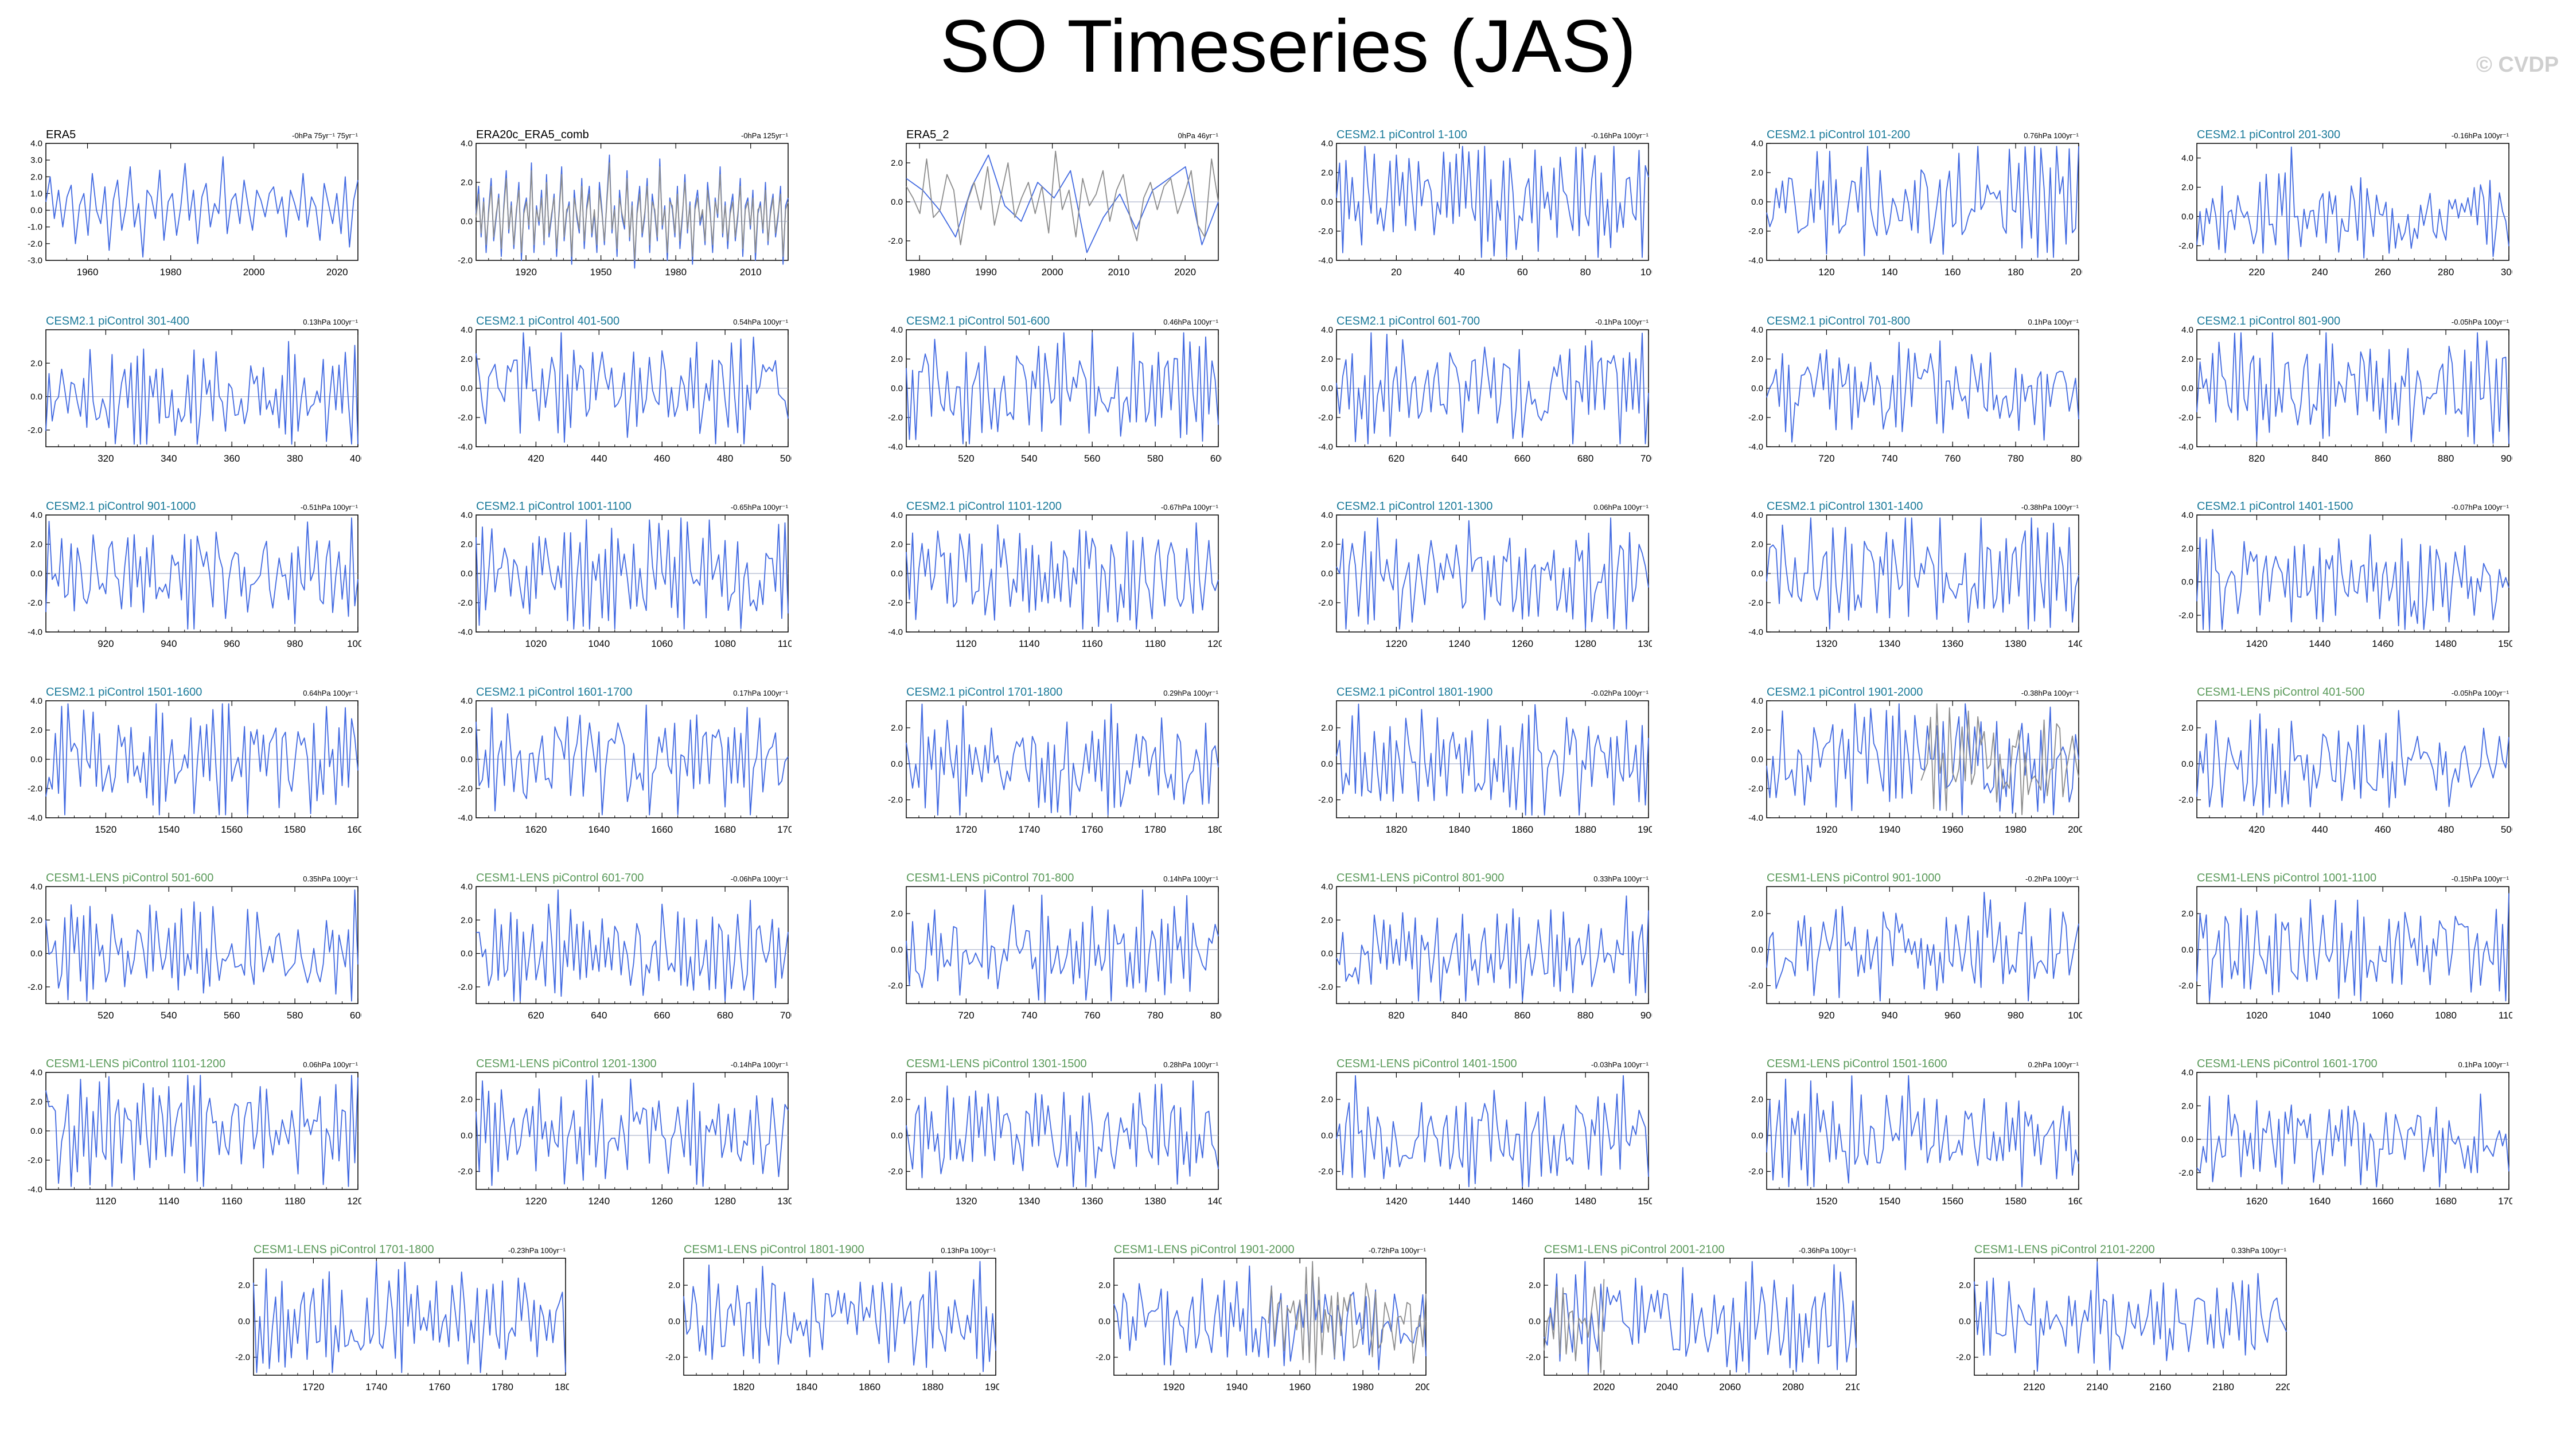  What do you see at coordinates (743, 1387) in the screenshot?
I see `x-tick-label: 1820` at bounding box center [743, 1387].